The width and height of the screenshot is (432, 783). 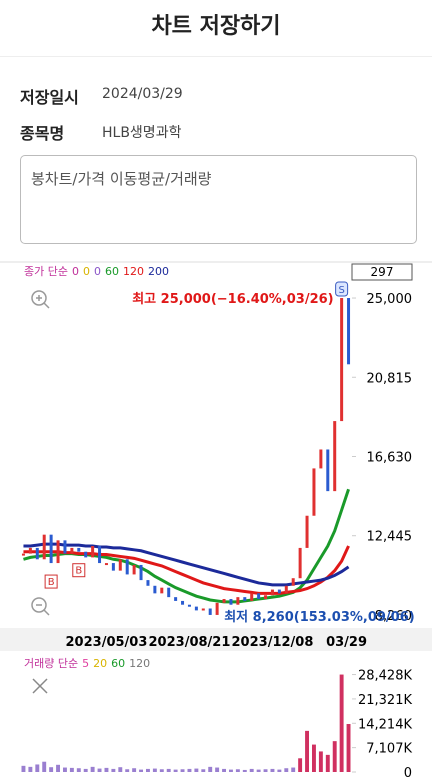 What do you see at coordinates (142, 133) in the screenshot?
I see `stock-value: HLB생명과학` at bounding box center [142, 133].